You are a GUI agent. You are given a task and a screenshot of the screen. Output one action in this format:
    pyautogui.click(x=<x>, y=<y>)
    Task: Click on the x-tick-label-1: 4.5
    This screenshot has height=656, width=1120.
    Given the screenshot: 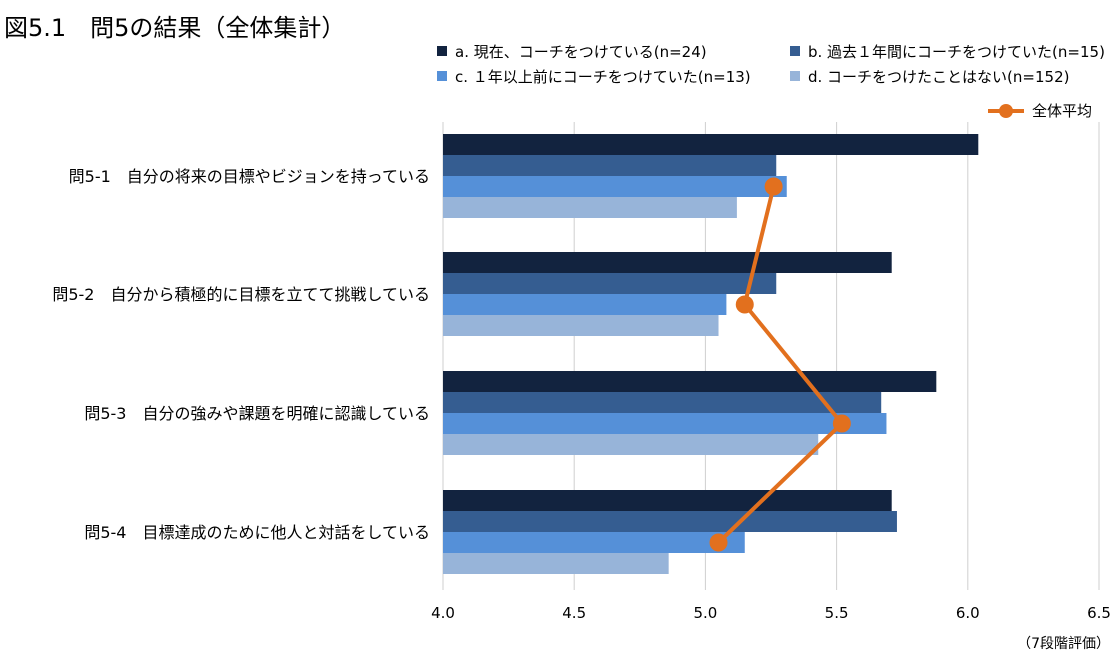 What is the action you would take?
    pyautogui.click(x=574, y=613)
    